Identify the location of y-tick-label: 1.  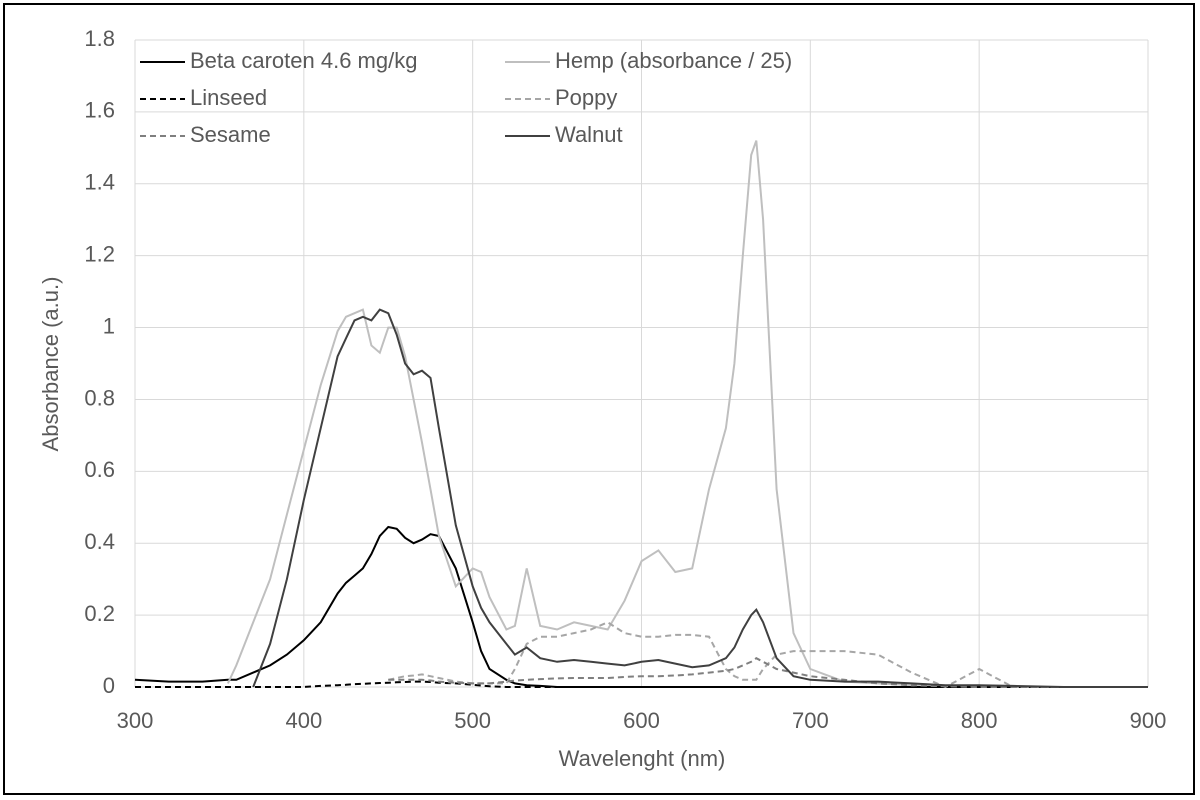
(109, 325).